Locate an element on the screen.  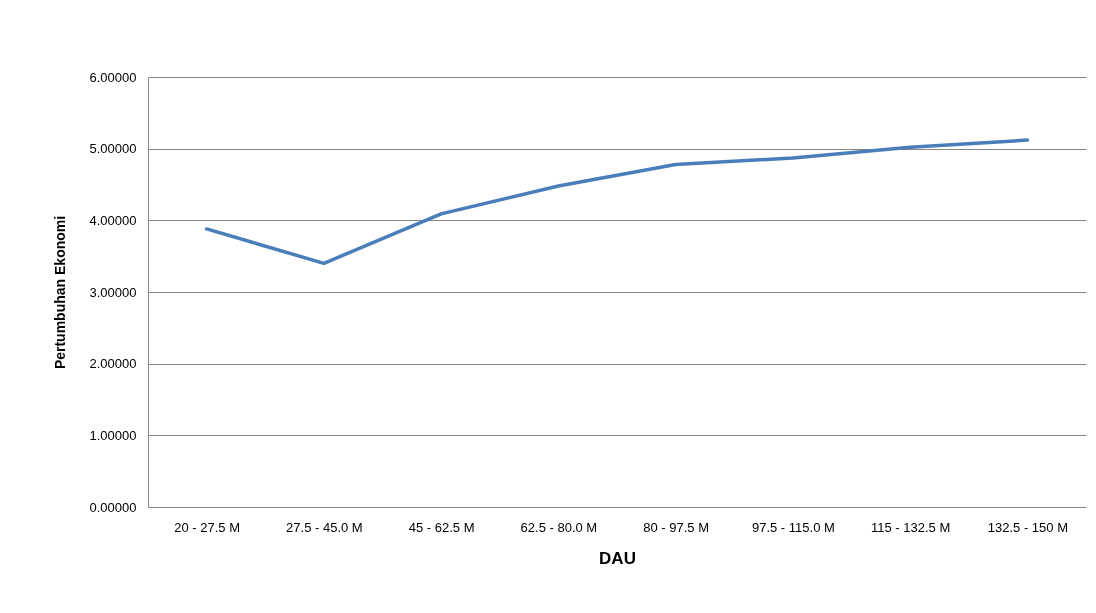
y-tick-label: 2.00000 is located at coordinates (113, 364).